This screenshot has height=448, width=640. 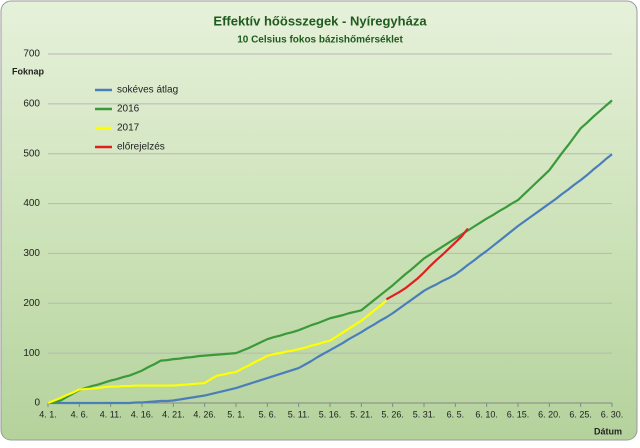 I want to click on x-axis-label: Dátum, so click(x=608, y=431).